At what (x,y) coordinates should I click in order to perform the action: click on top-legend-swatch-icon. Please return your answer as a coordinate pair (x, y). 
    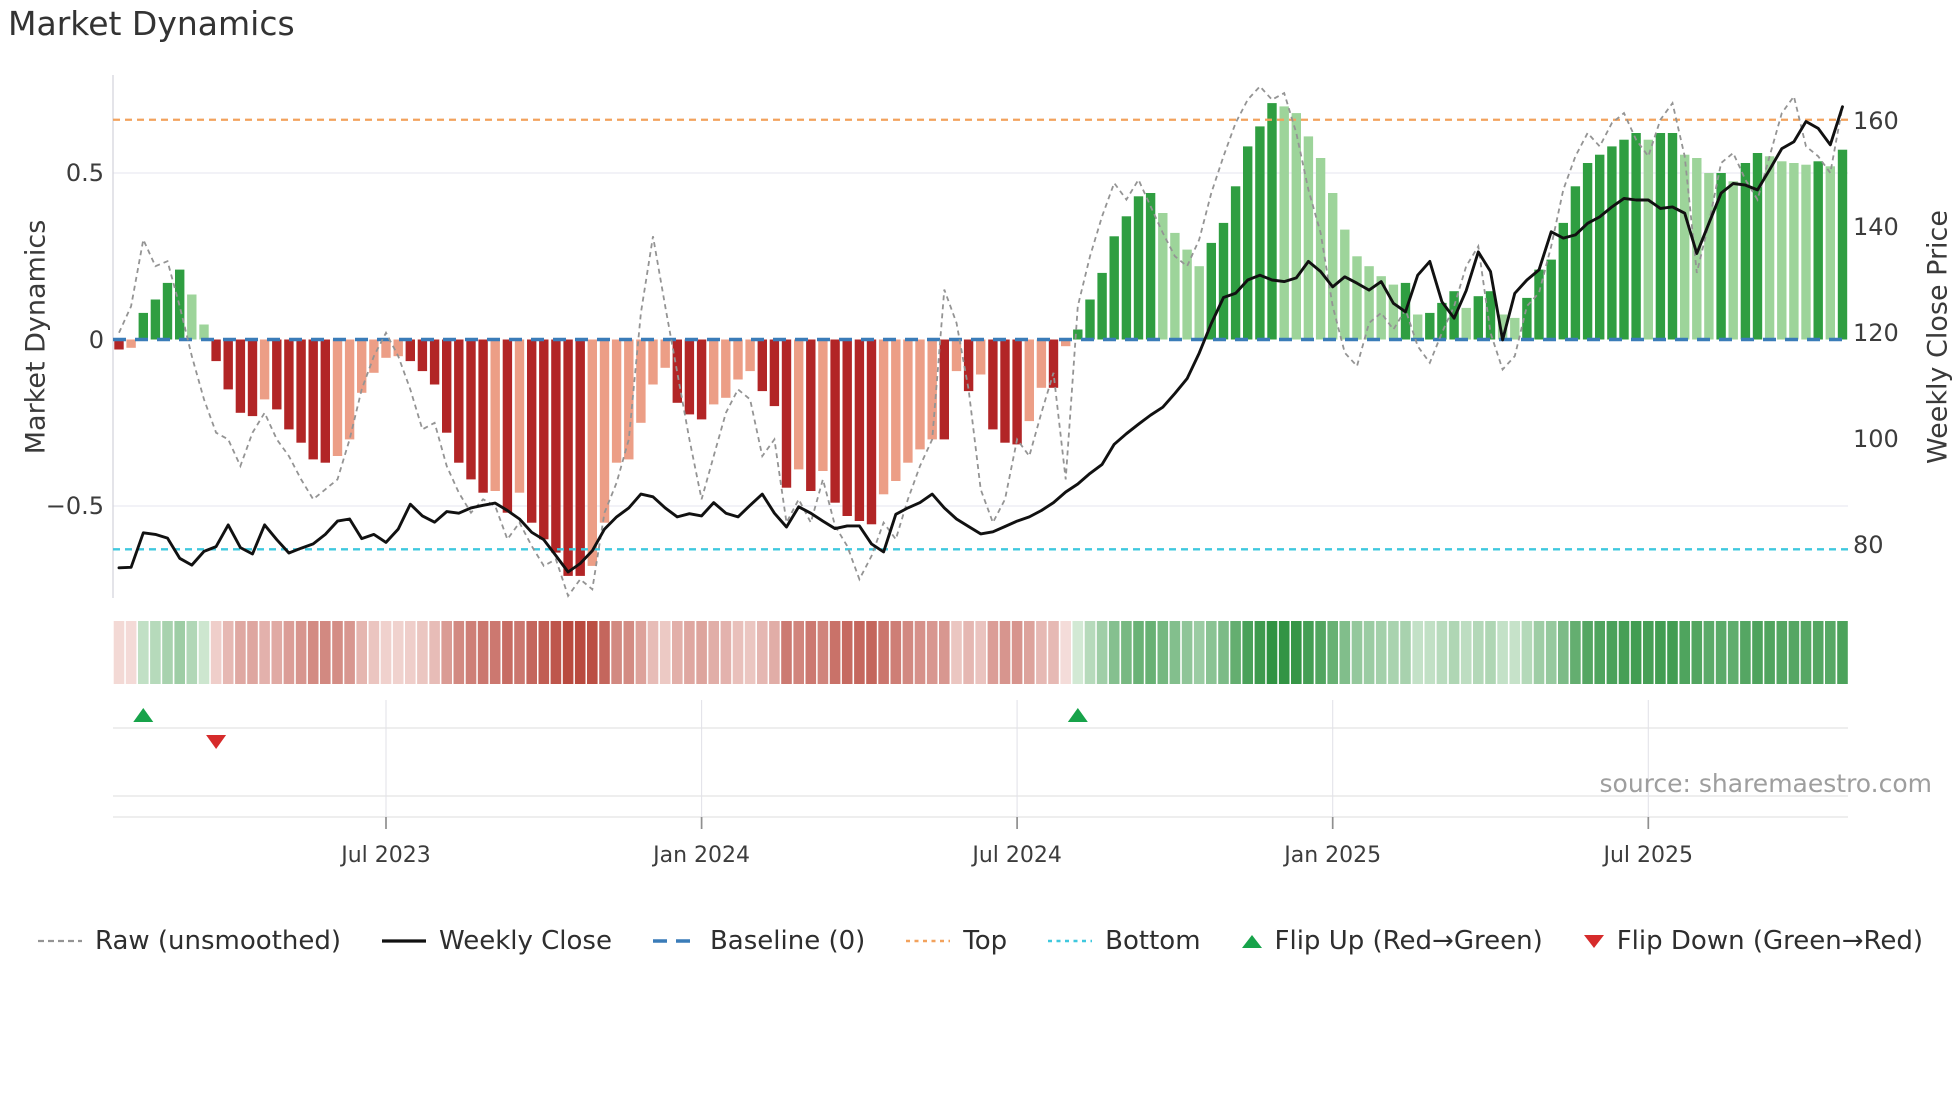
    Looking at the image, I should click on (928, 941).